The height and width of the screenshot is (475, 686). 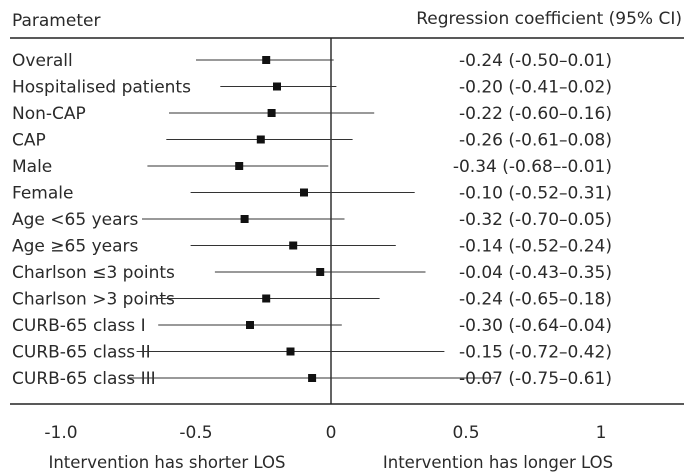 What do you see at coordinates (79, 326) in the screenshot?
I see `row-label: CURB-65 class I` at bounding box center [79, 326].